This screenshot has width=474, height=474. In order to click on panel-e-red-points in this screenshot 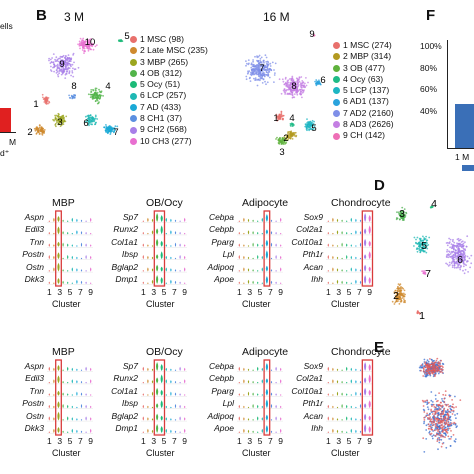, I will do `click(432, 367)`.